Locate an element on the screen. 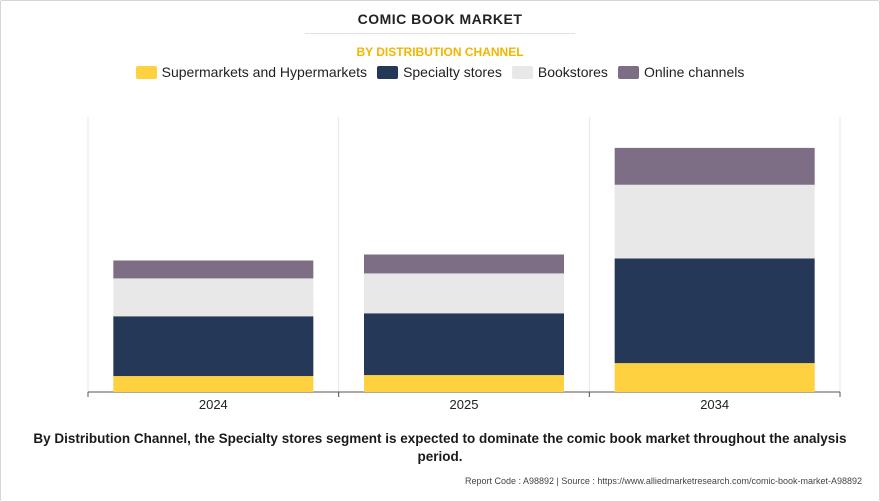 The height and width of the screenshot is (502, 880). x-tick-label-2025: 2025 is located at coordinates (464, 404).